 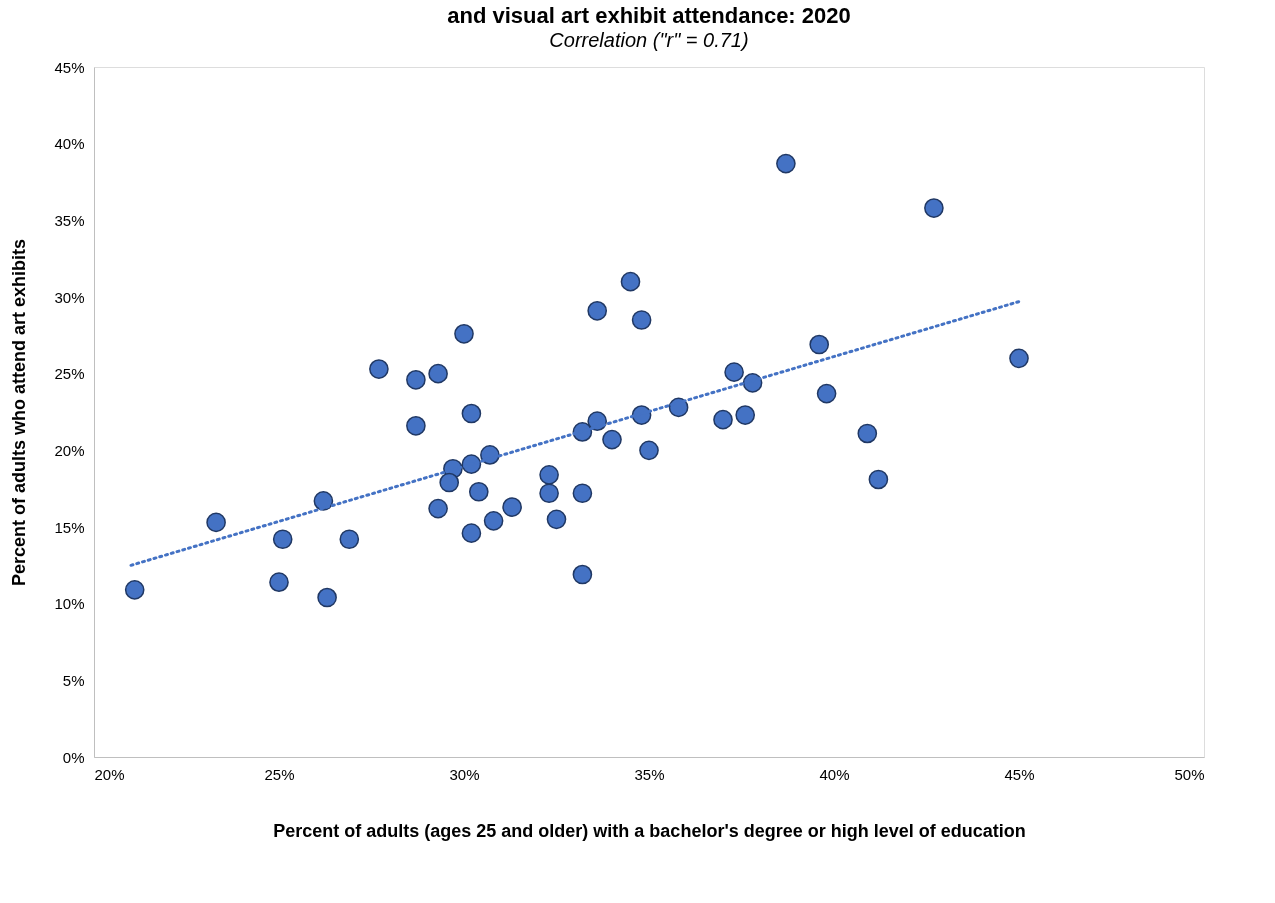 What do you see at coordinates (649, 774) in the screenshot?
I see `x-tick-label: 35%` at bounding box center [649, 774].